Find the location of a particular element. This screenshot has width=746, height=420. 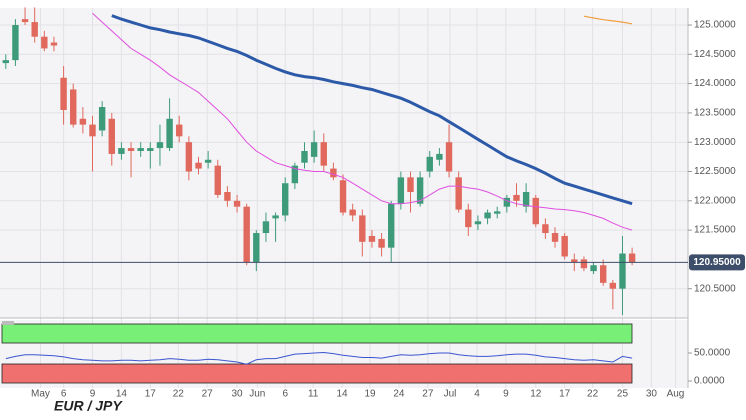

y-tick-label: 123.5000 is located at coordinates (715, 113).